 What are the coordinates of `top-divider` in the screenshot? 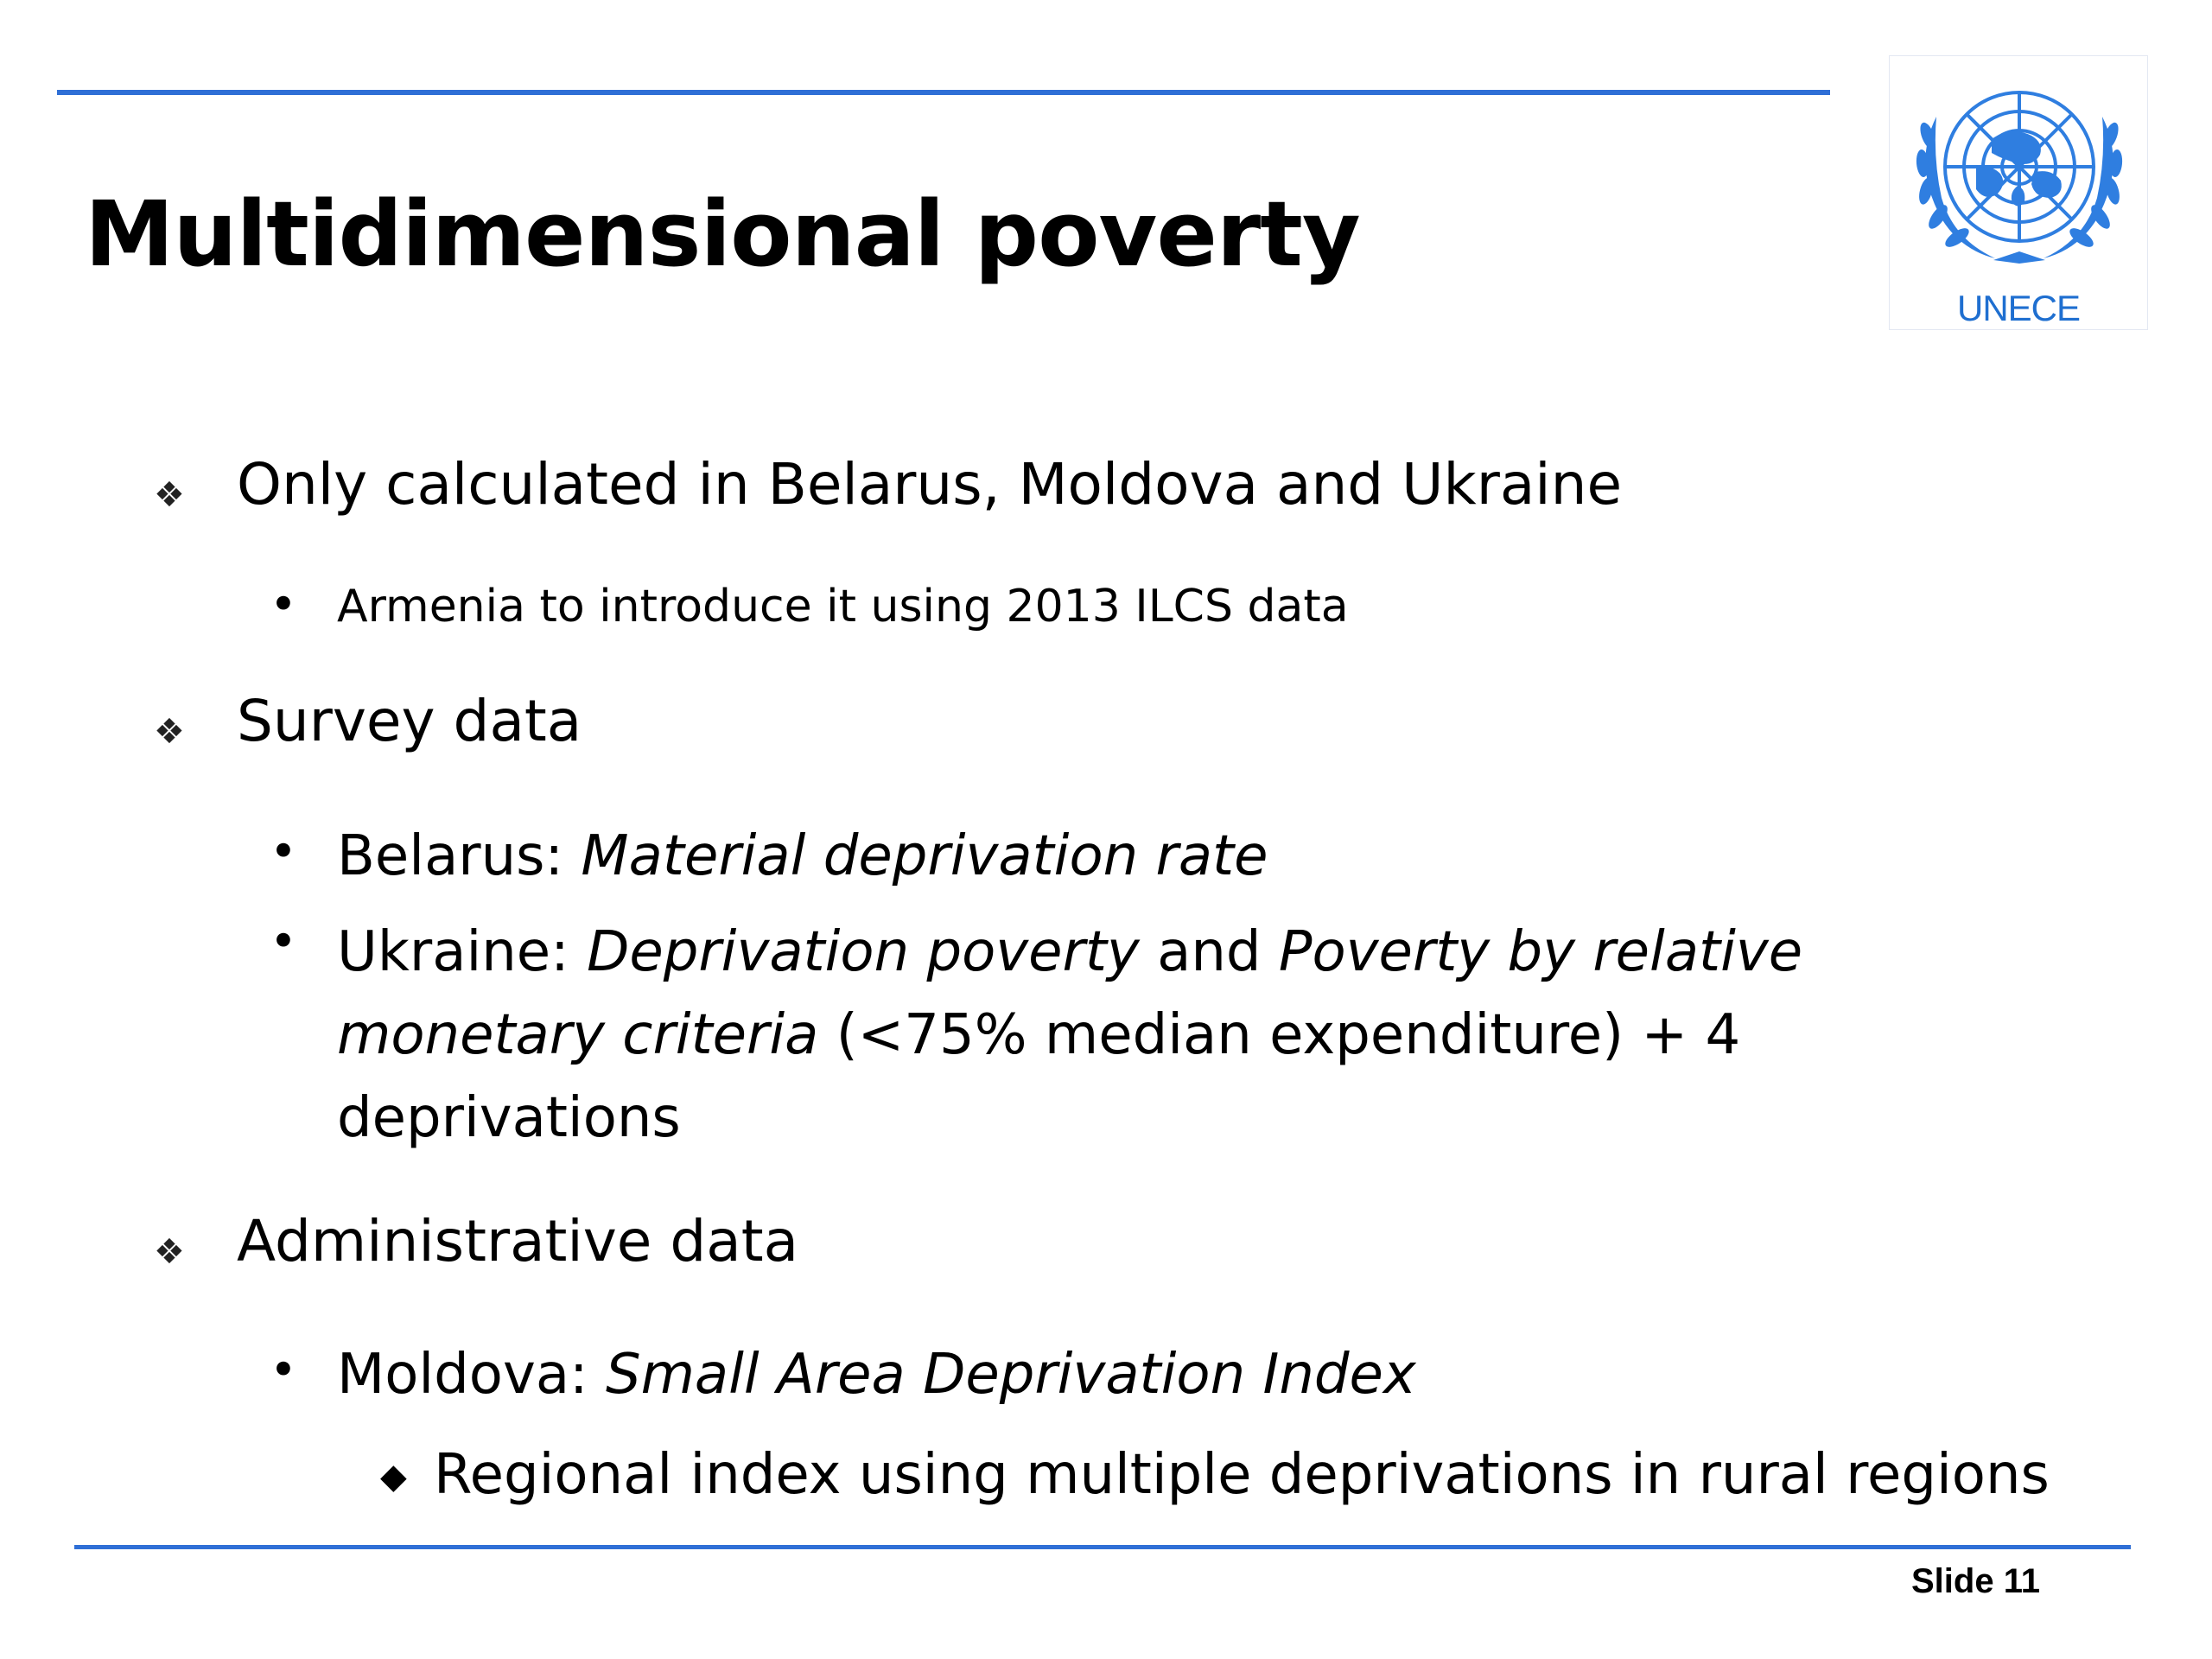 It's located at (943, 92).